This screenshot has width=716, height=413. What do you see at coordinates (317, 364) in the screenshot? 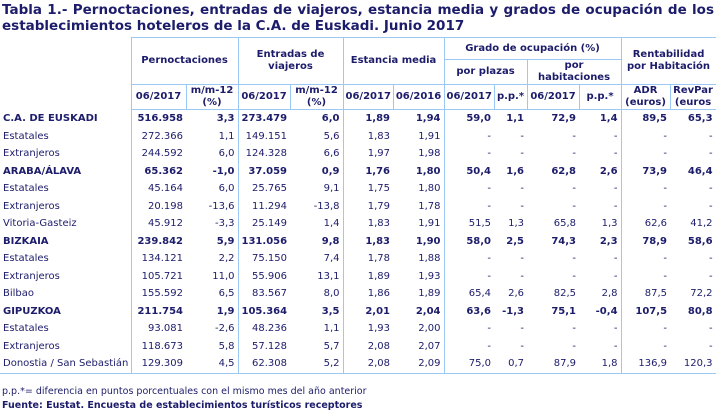
I see `value-cell: 5,2` at bounding box center [317, 364].